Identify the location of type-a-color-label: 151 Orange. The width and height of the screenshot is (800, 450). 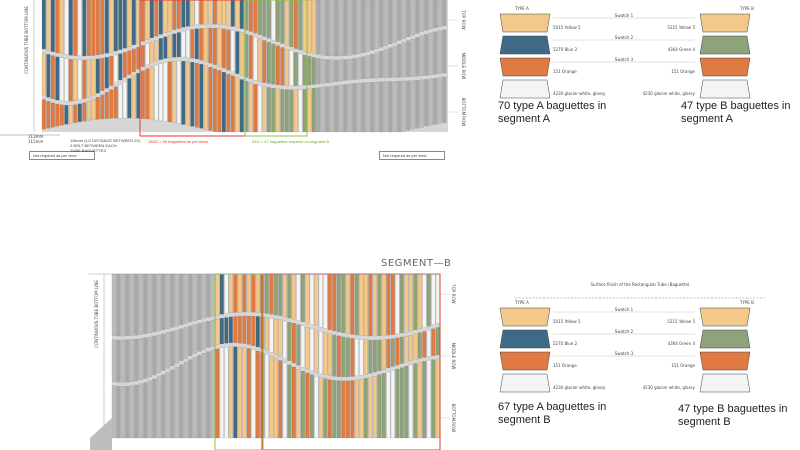
(565, 71).